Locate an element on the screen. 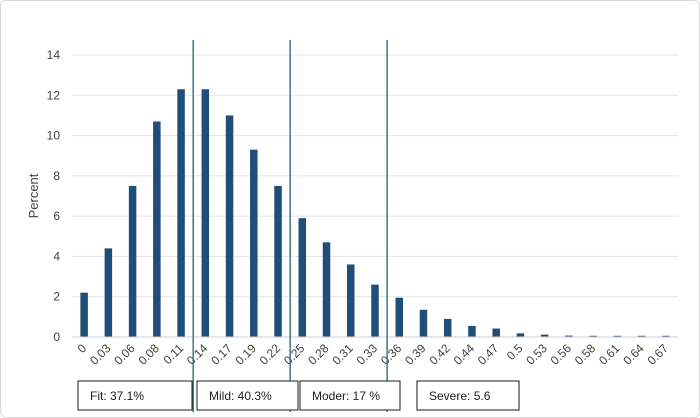  x-tick-label: 0.36 is located at coordinates (391, 354).